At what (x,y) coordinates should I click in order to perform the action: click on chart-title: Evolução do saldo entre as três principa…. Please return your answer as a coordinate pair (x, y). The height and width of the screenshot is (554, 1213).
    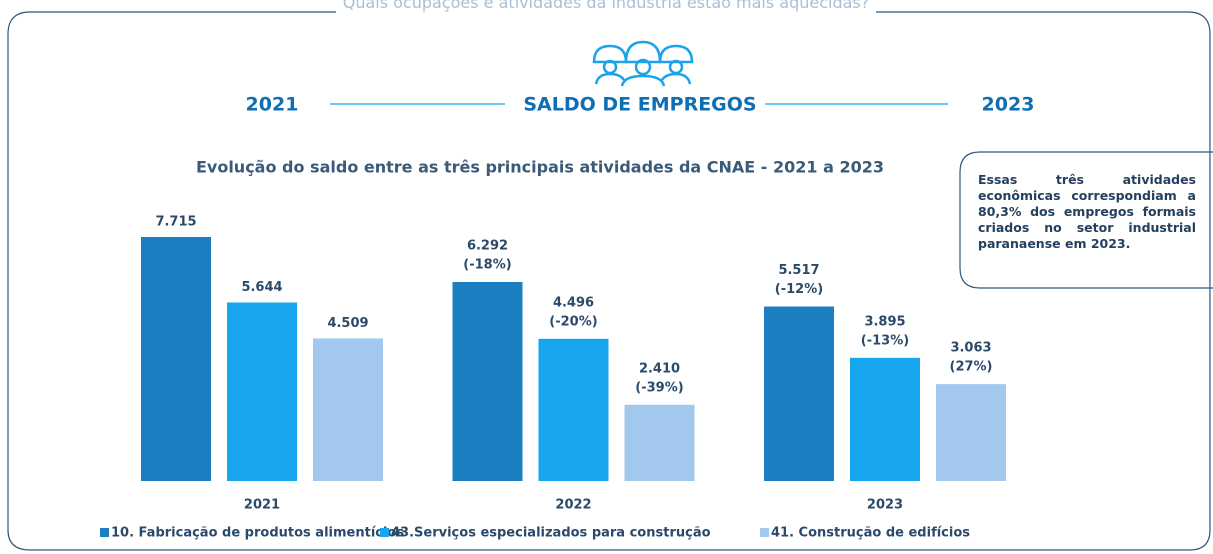
    Looking at the image, I should click on (540, 167).